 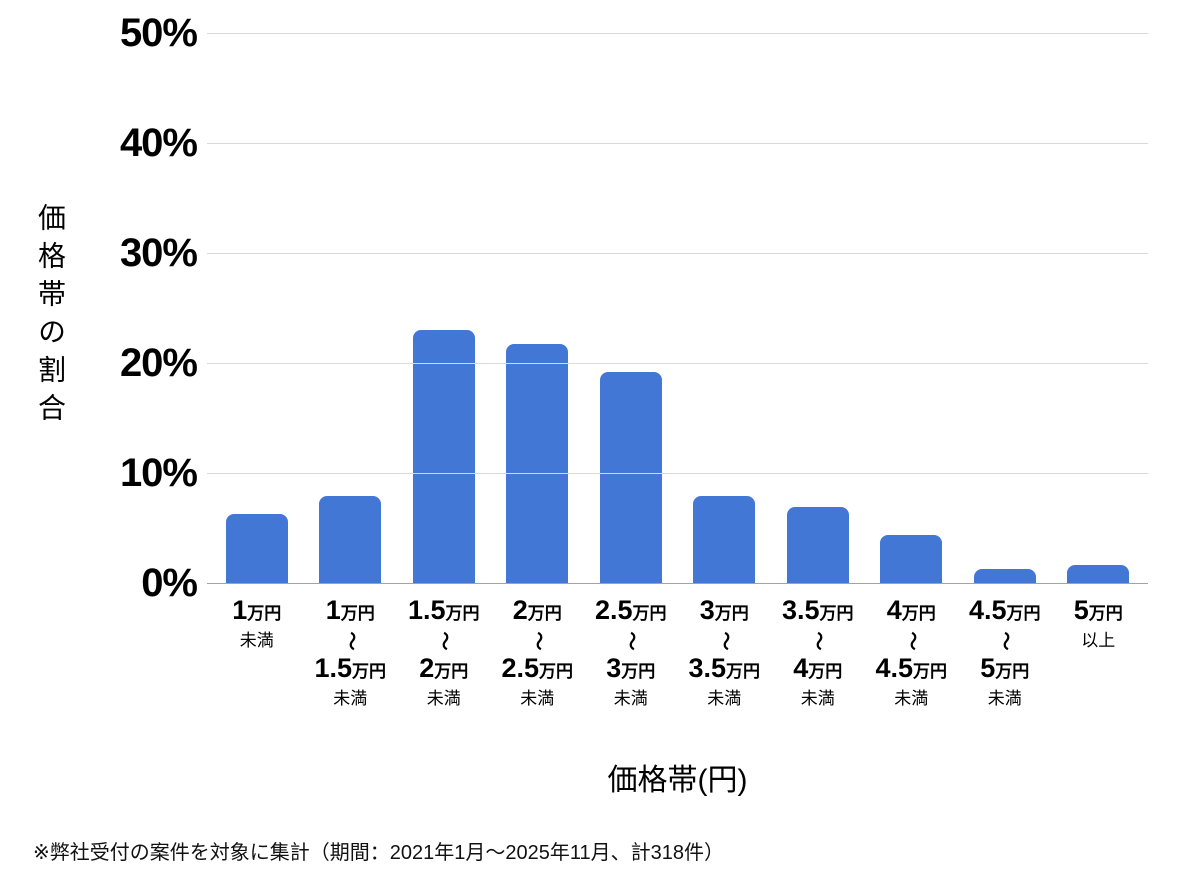 I want to click on x-tick-label: 2万円〜 2.5万円 未満, so click(x=538, y=653).